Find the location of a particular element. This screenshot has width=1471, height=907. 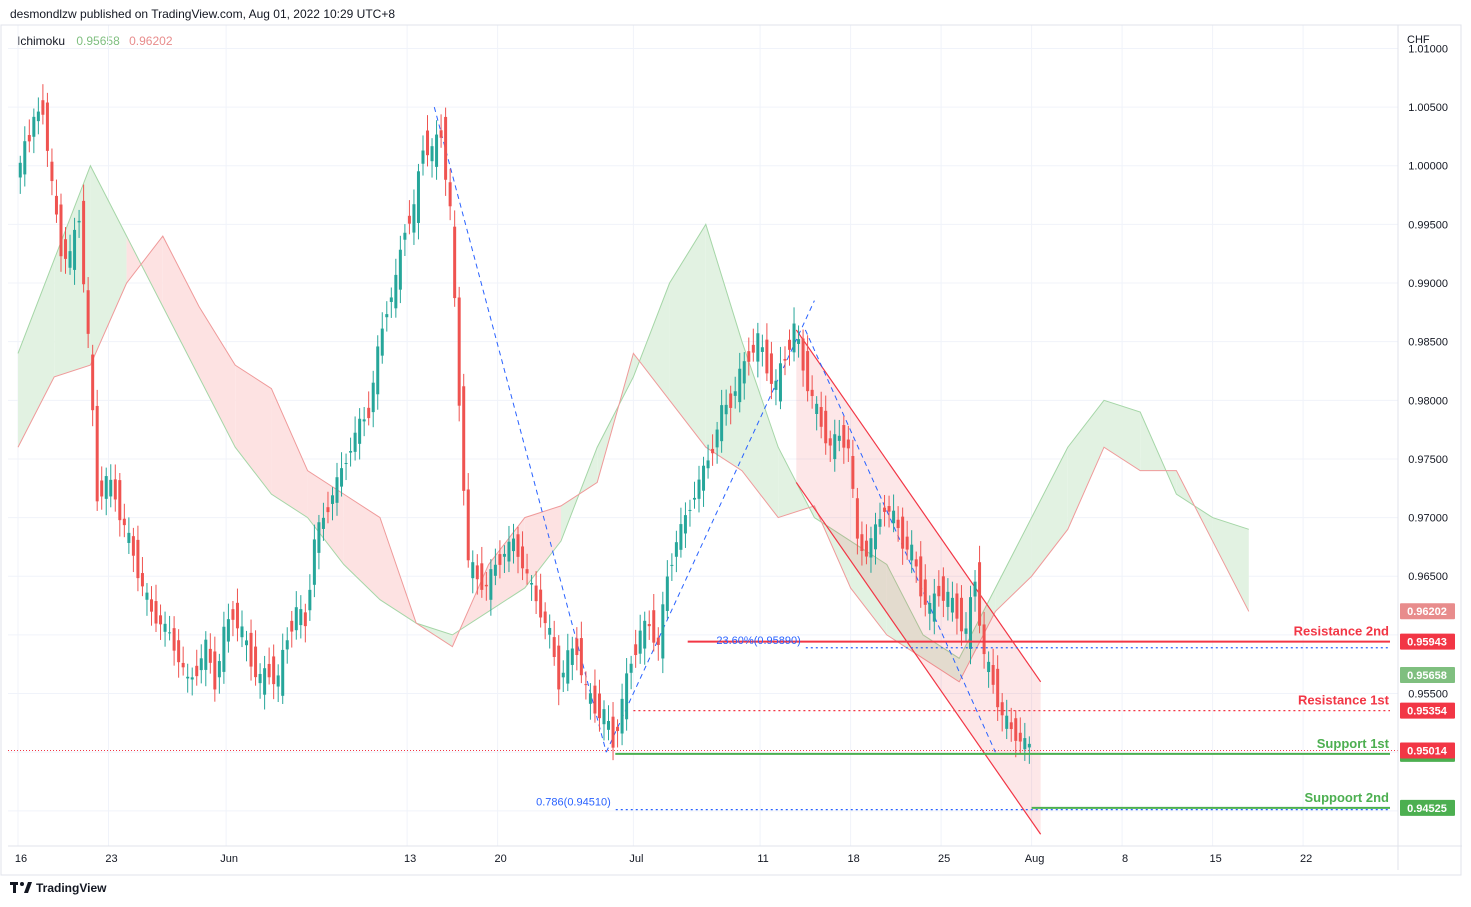

y-tick-label: 0.97000 is located at coordinates (1428, 519).